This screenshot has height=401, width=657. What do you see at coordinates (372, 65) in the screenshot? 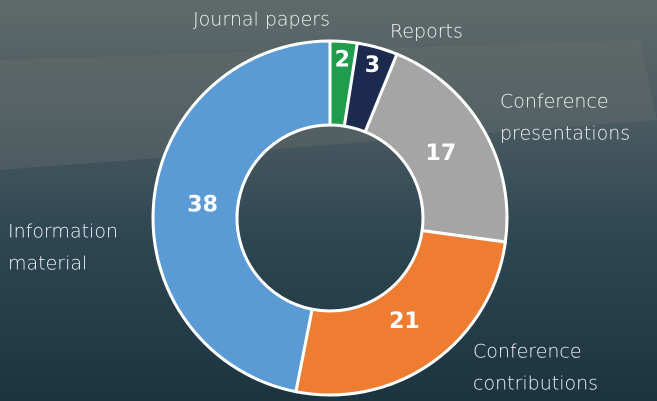
I see `value-label: 3` at bounding box center [372, 65].